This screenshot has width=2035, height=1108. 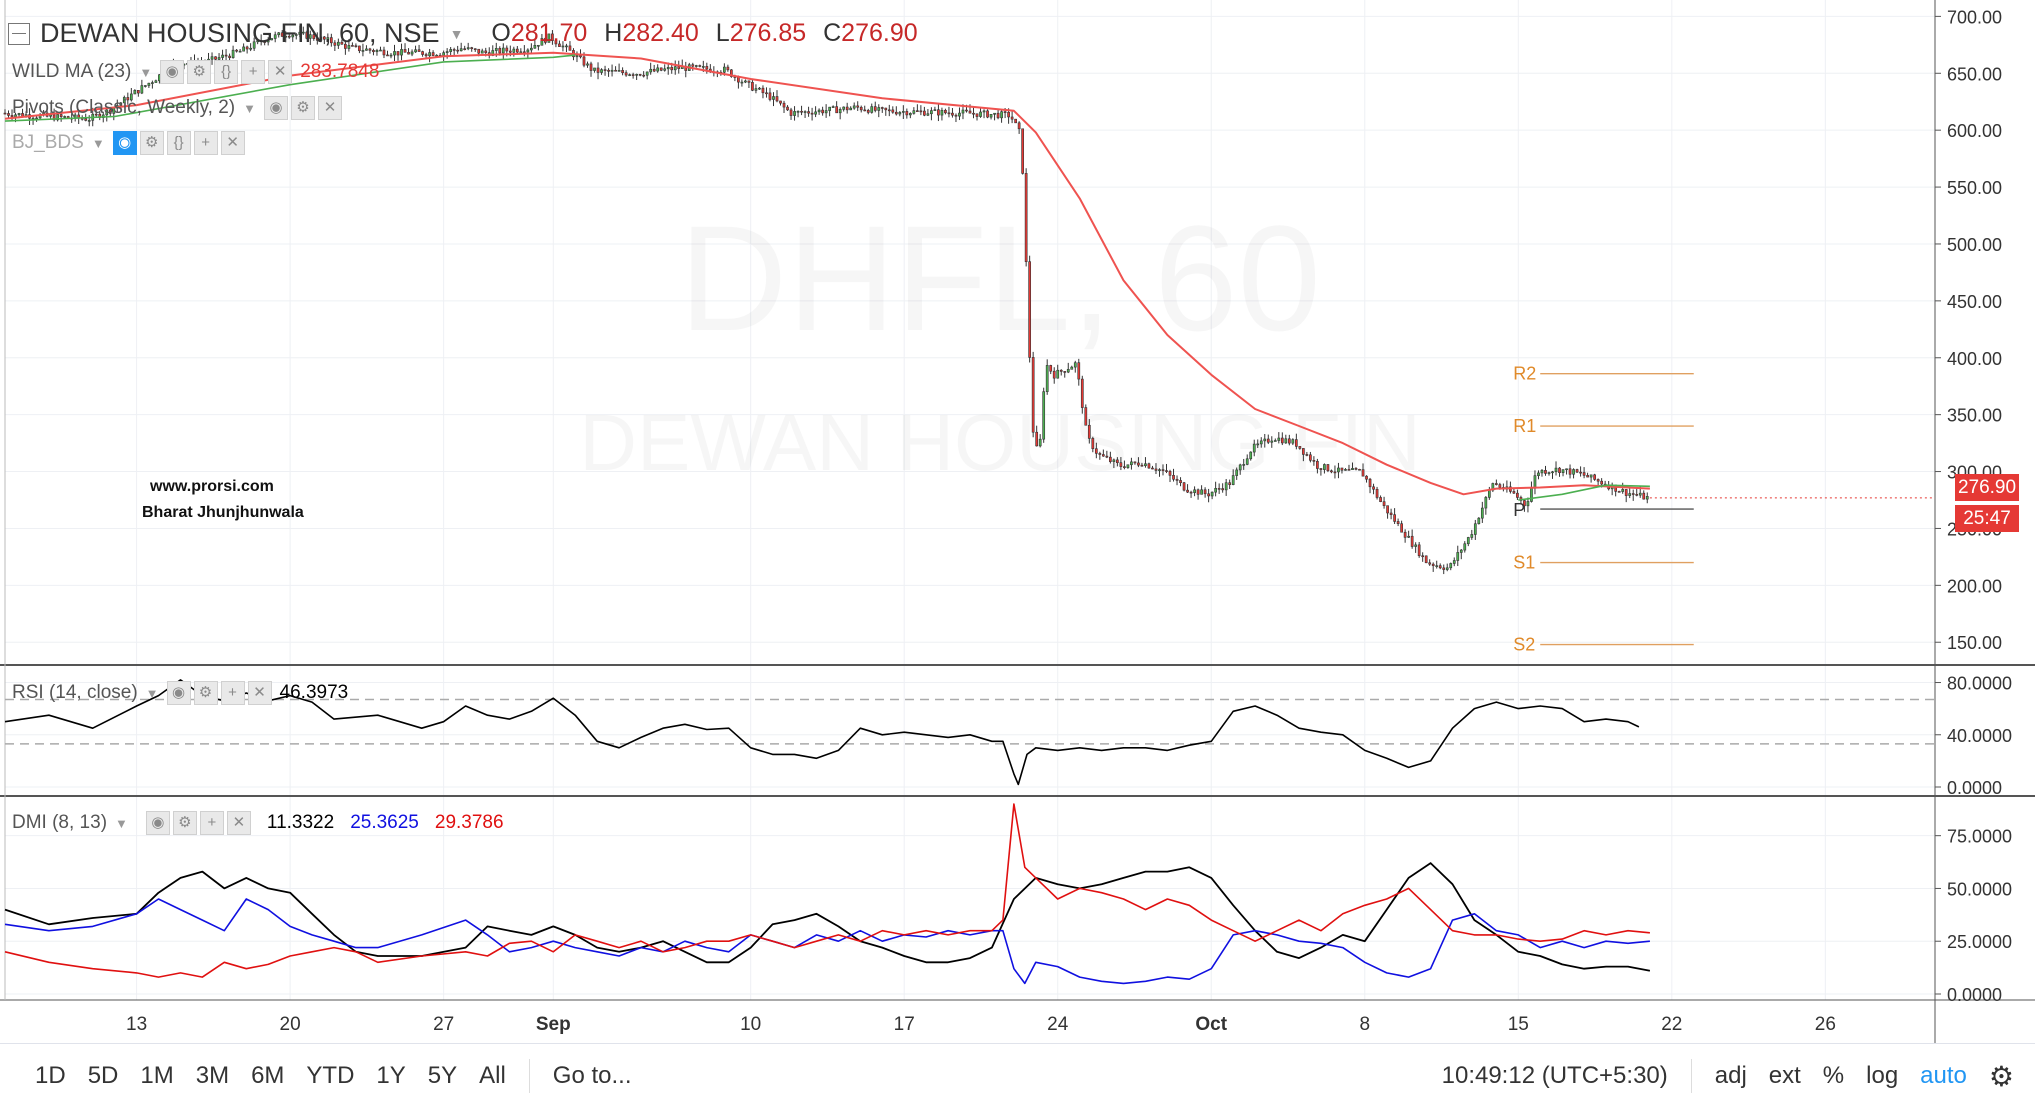 I want to click on symbol-dropdown-icon: ▼, so click(x=456, y=33).